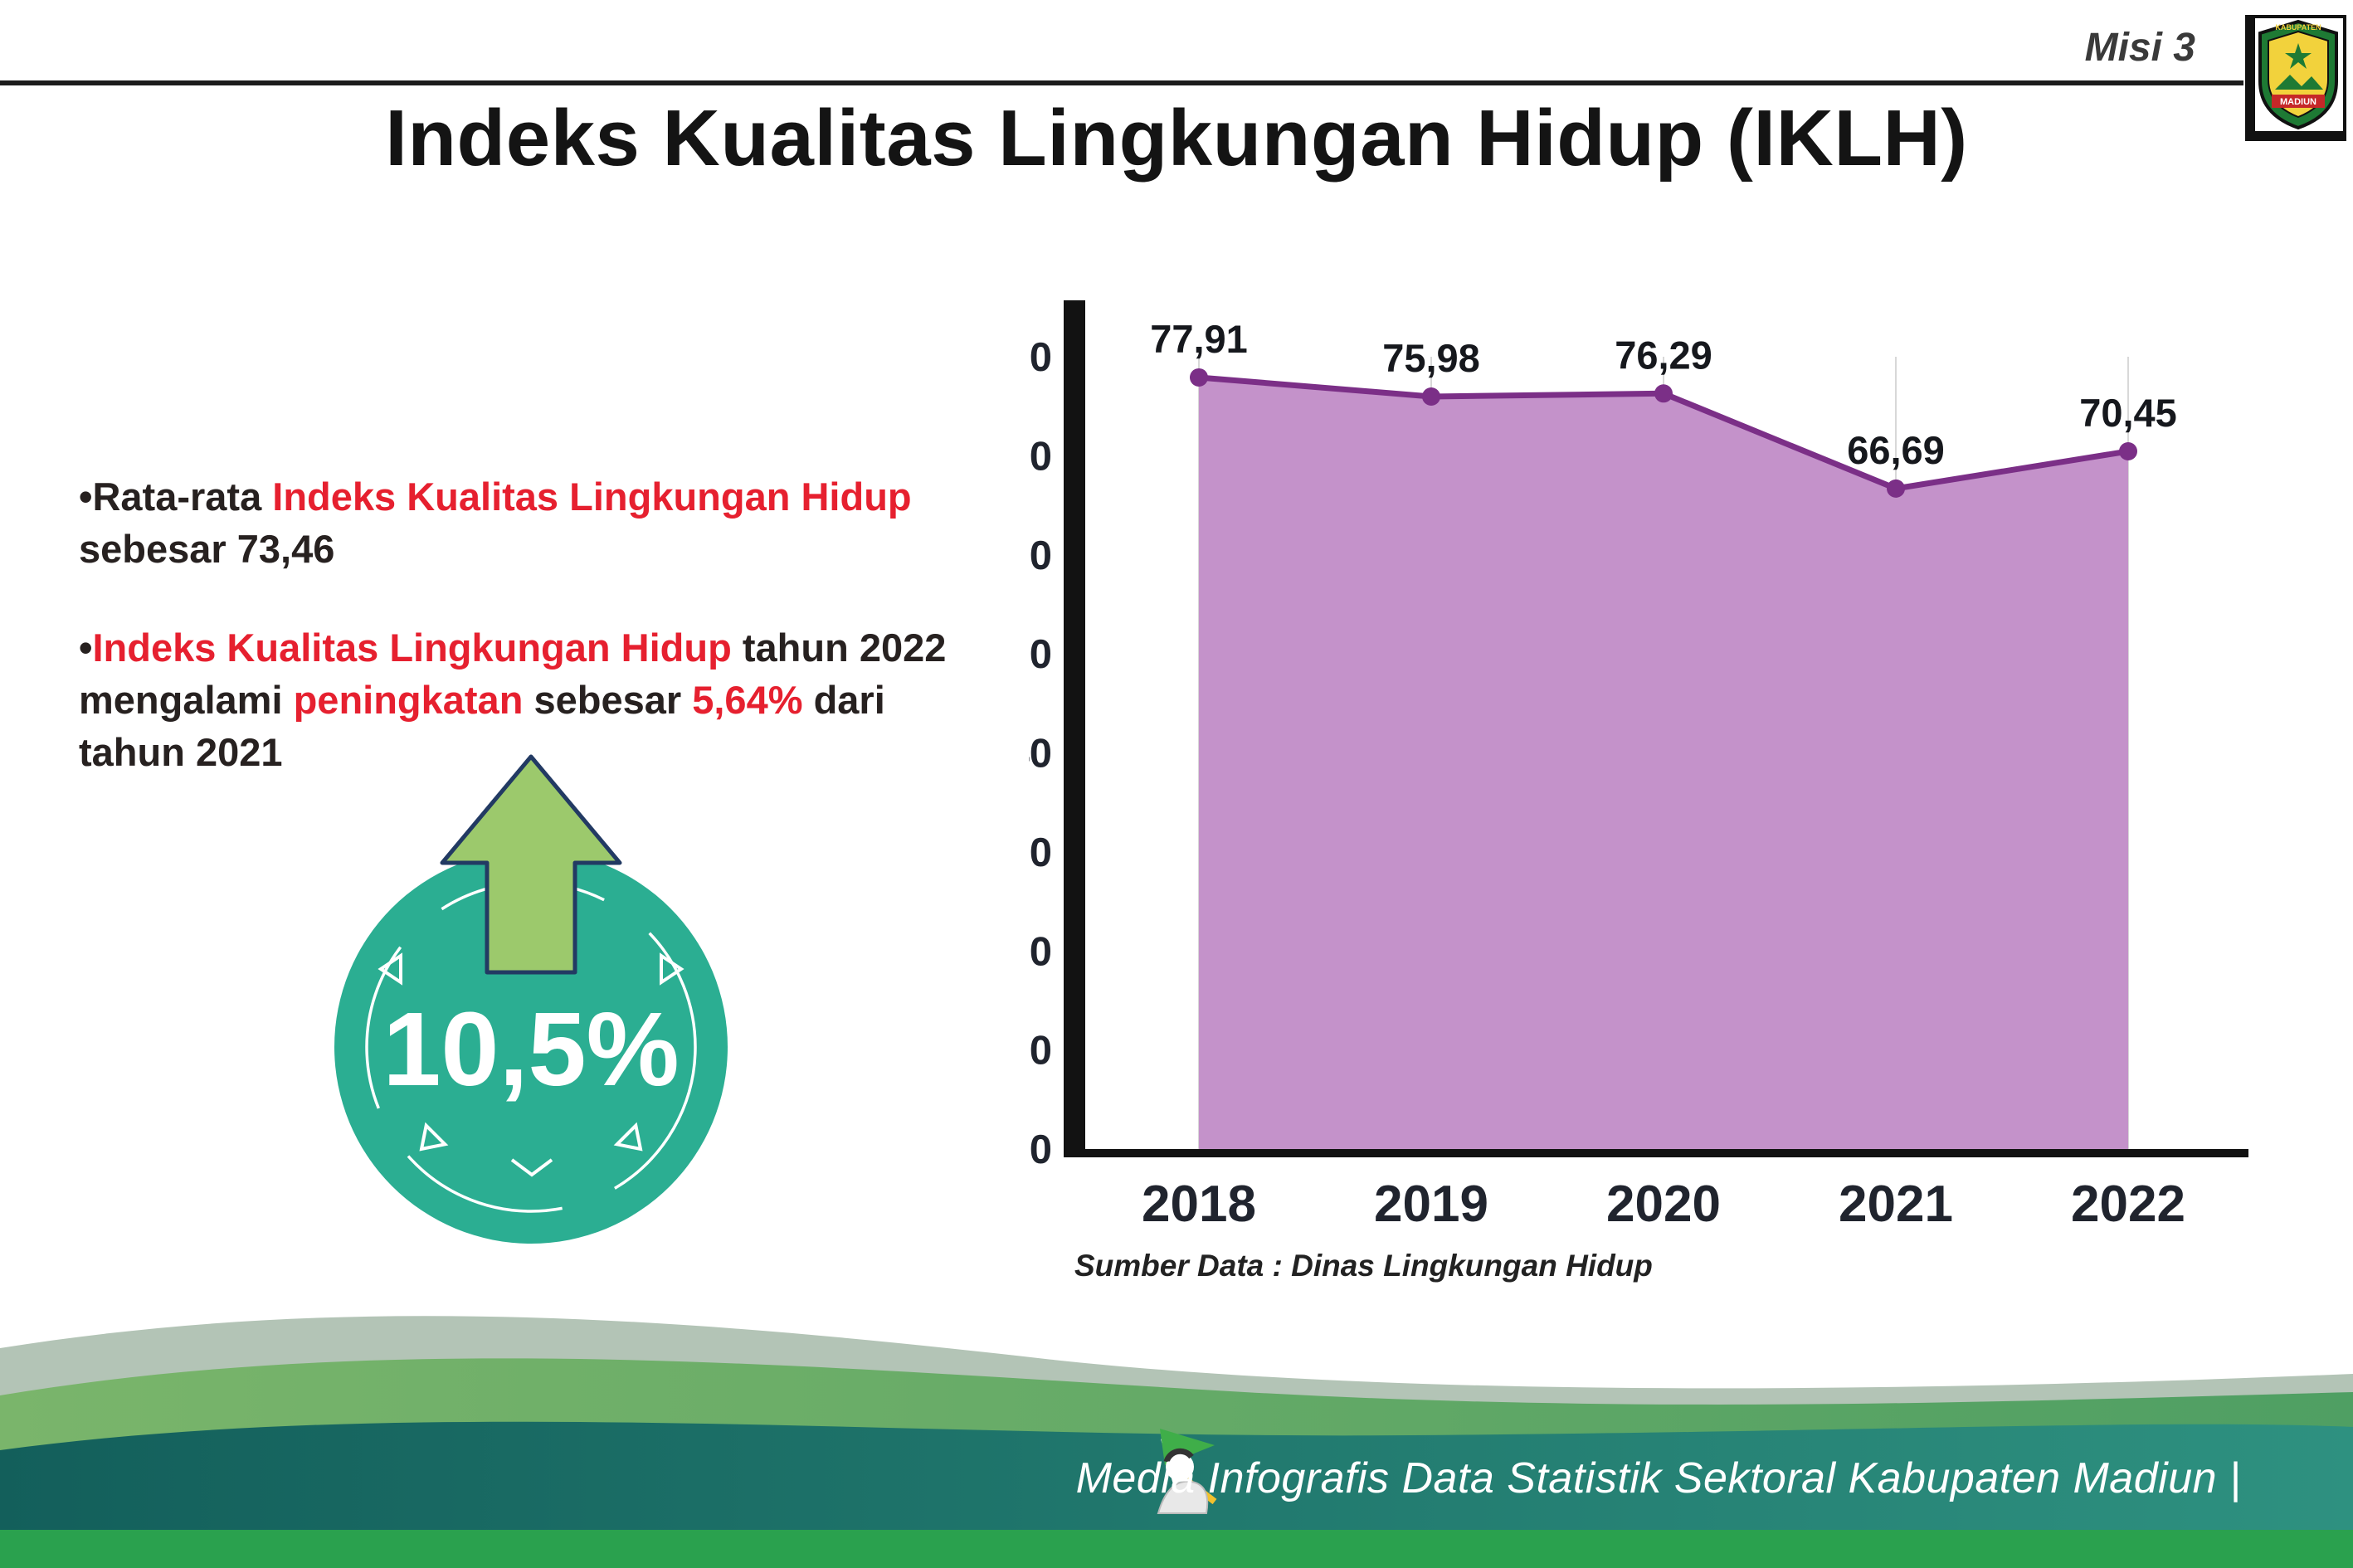  I want to click on data-point-label: 70,45, so click(2128, 413).